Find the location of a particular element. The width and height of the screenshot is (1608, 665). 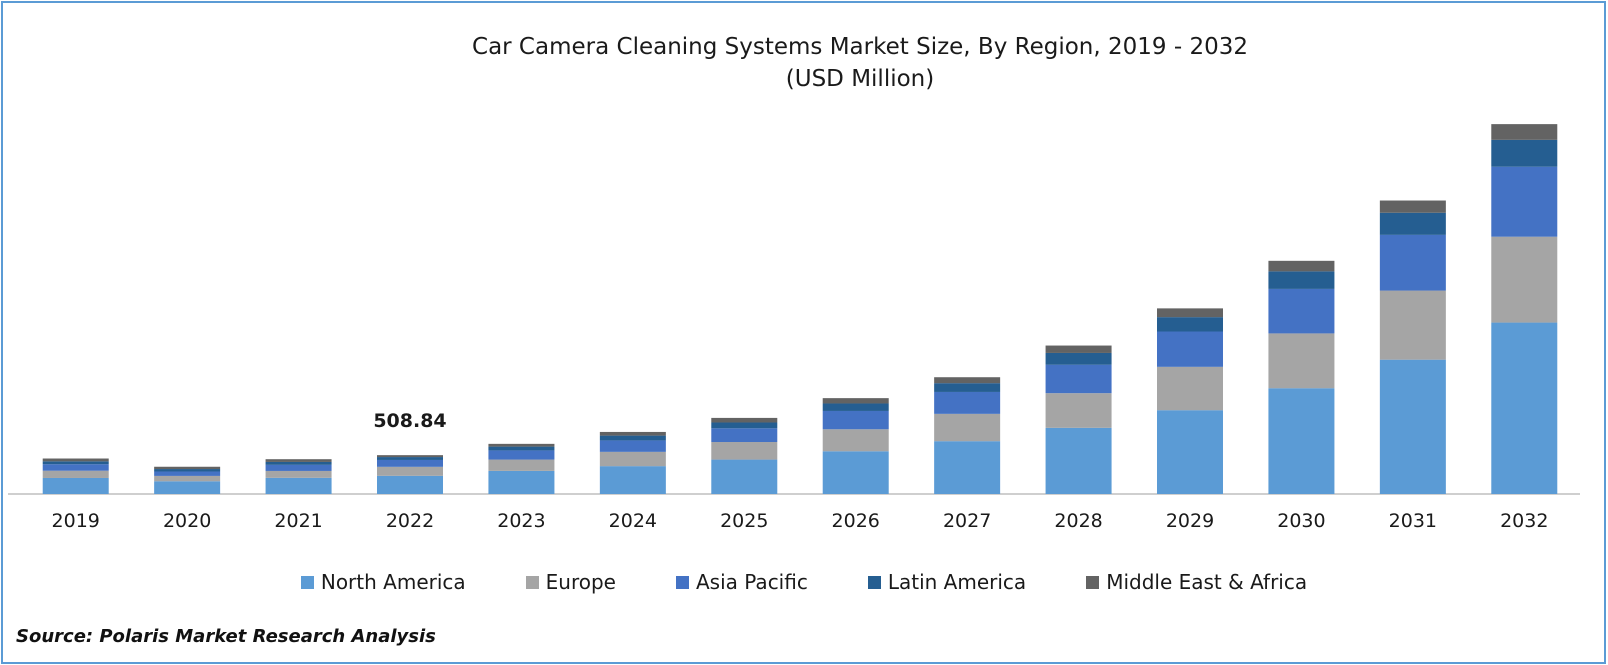

legend-item: Middle East & Africa is located at coordinates (1196, 582).